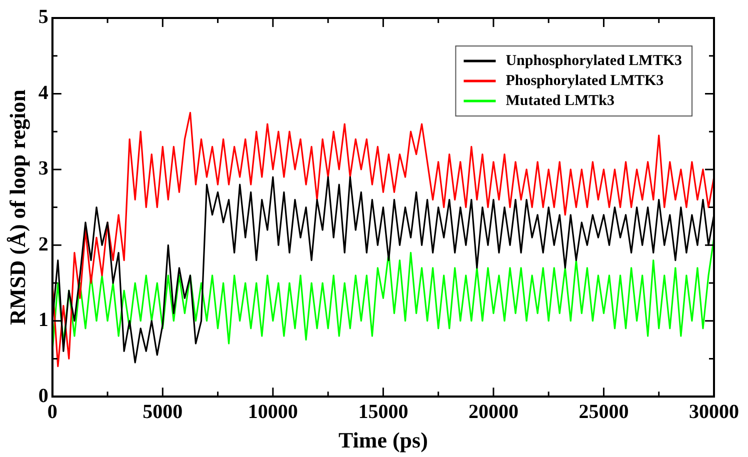 This screenshot has width=748, height=457. What do you see at coordinates (43, 93) in the screenshot?
I see `y-tick-label: 4` at bounding box center [43, 93].